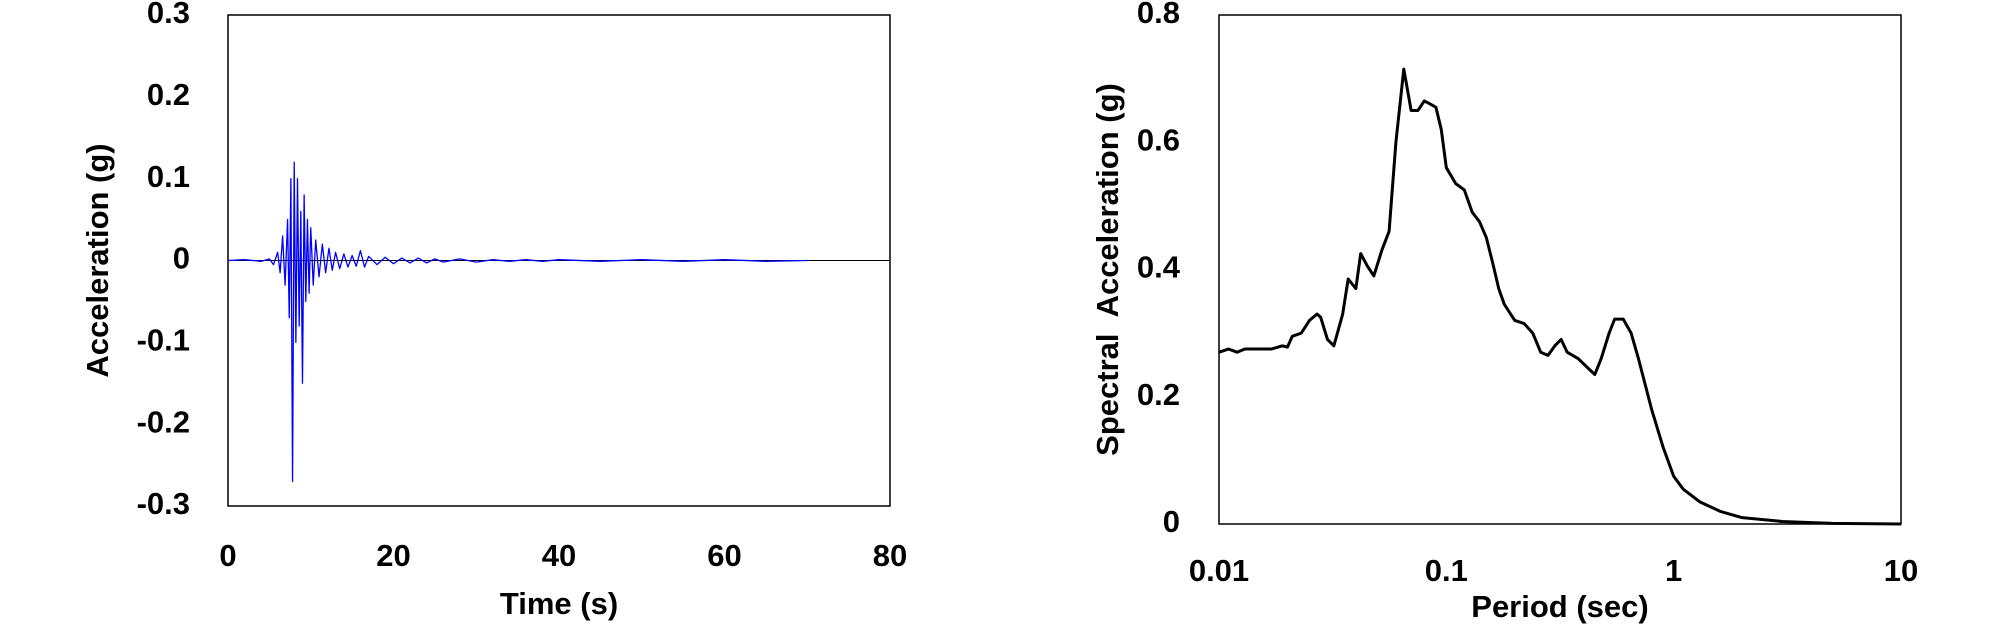 The height and width of the screenshot is (632, 2008). I want to click on y-tick-label: -0.3, so click(163, 503).